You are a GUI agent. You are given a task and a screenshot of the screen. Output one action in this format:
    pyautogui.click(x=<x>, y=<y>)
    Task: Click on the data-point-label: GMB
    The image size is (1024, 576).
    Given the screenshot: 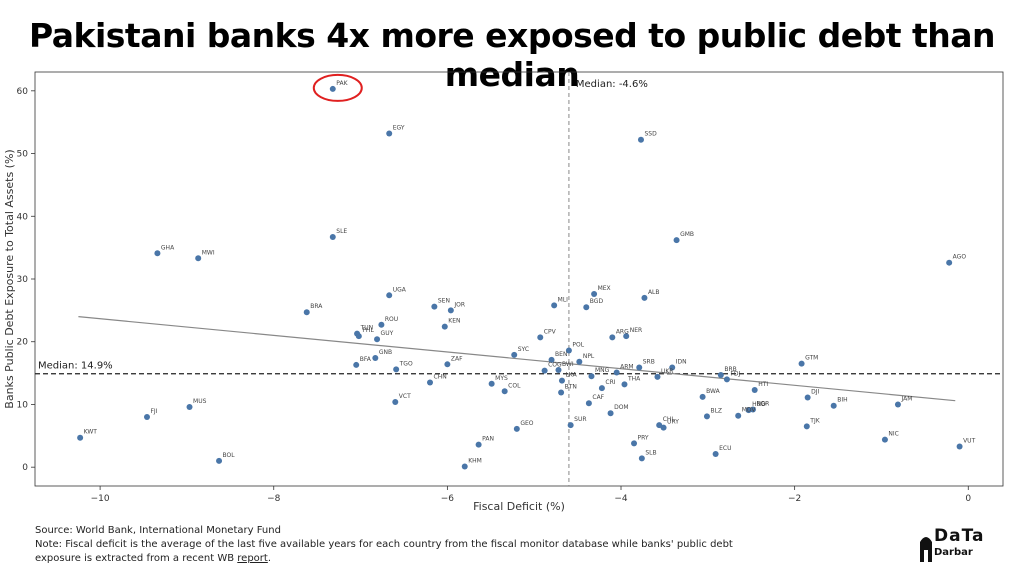 What is the action you would take?
    pyautogui.click(x=687, y=234)
    